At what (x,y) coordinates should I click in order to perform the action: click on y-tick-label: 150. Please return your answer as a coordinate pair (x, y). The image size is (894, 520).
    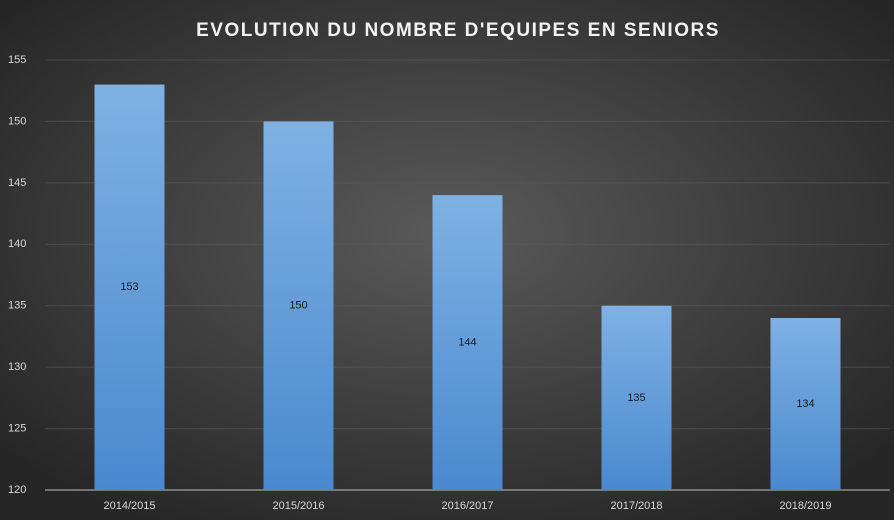
    Looking at the image, I should click on (17, 121).